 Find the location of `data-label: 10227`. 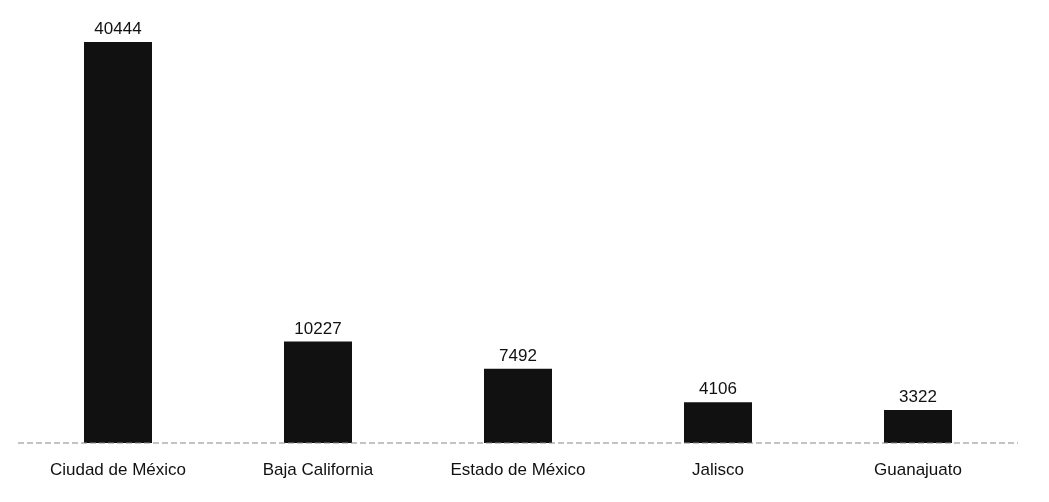

data-label: 10227 is located at coordinates (318, 328).